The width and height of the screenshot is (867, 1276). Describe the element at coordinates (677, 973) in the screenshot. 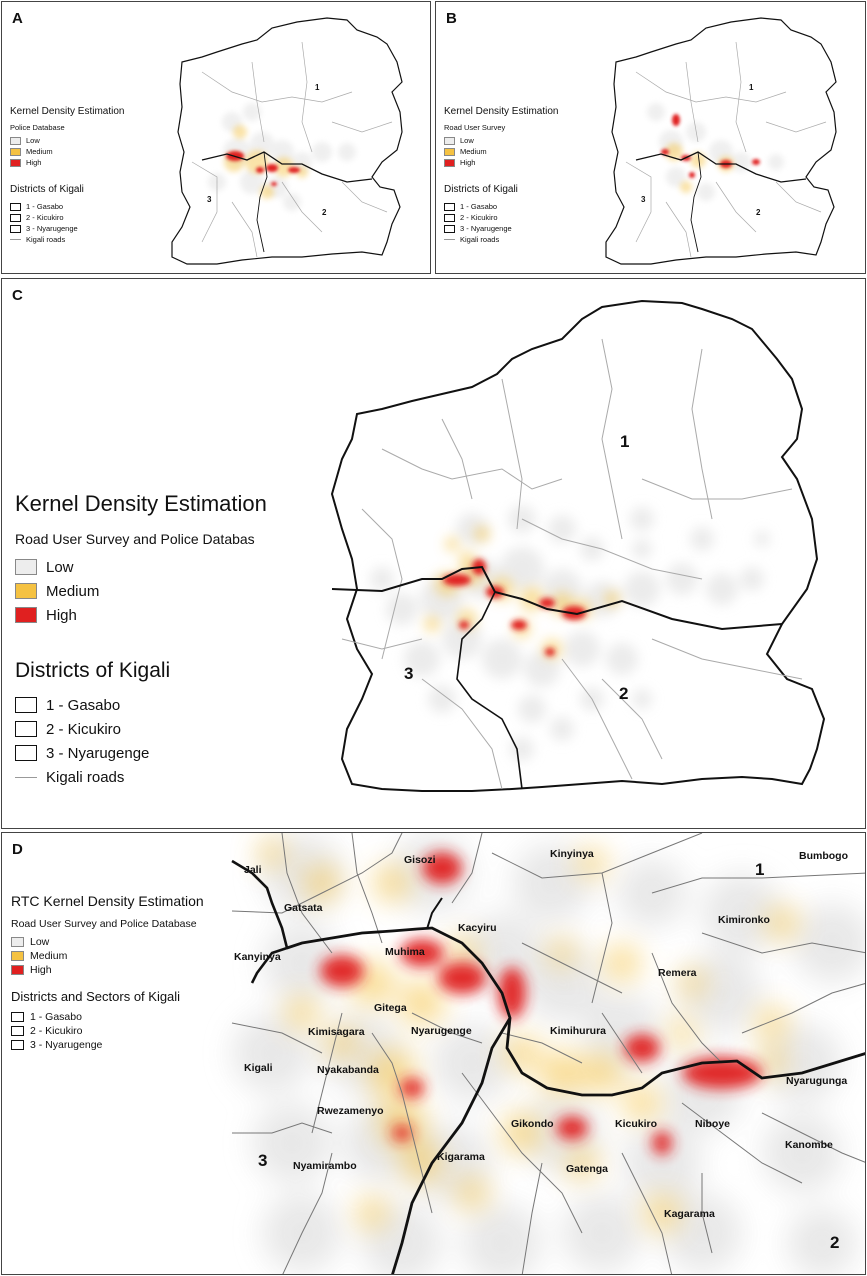

I see `sector-label: Remera` at that location.